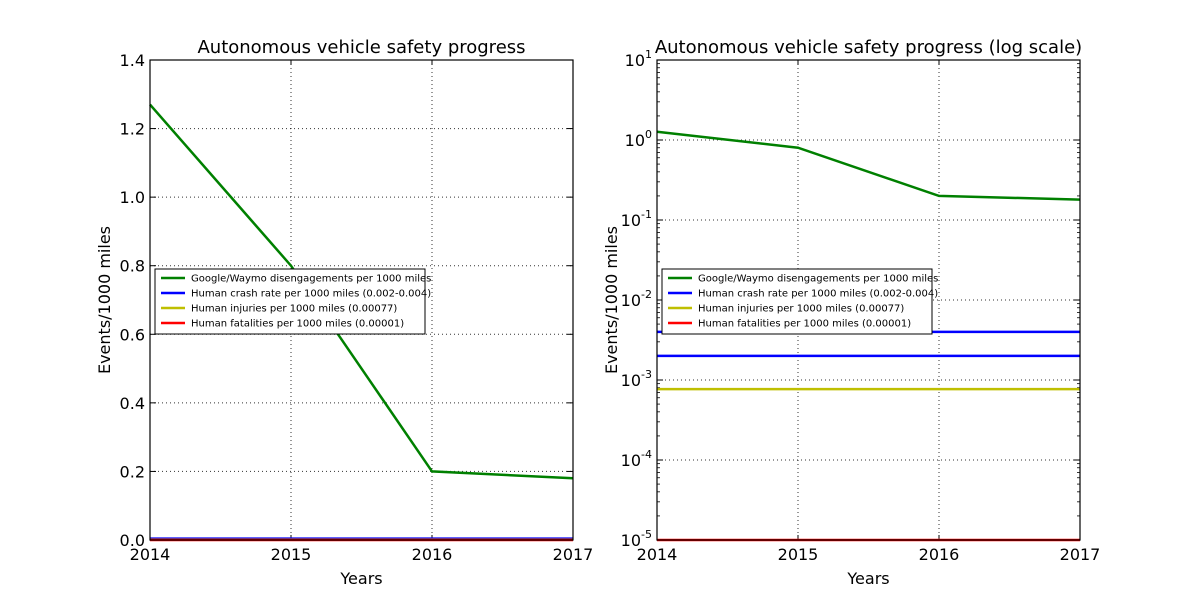  Describe the element at coordinates (132, 403) in the screenshot. I see `y-tick-label: 0.4` at that location.